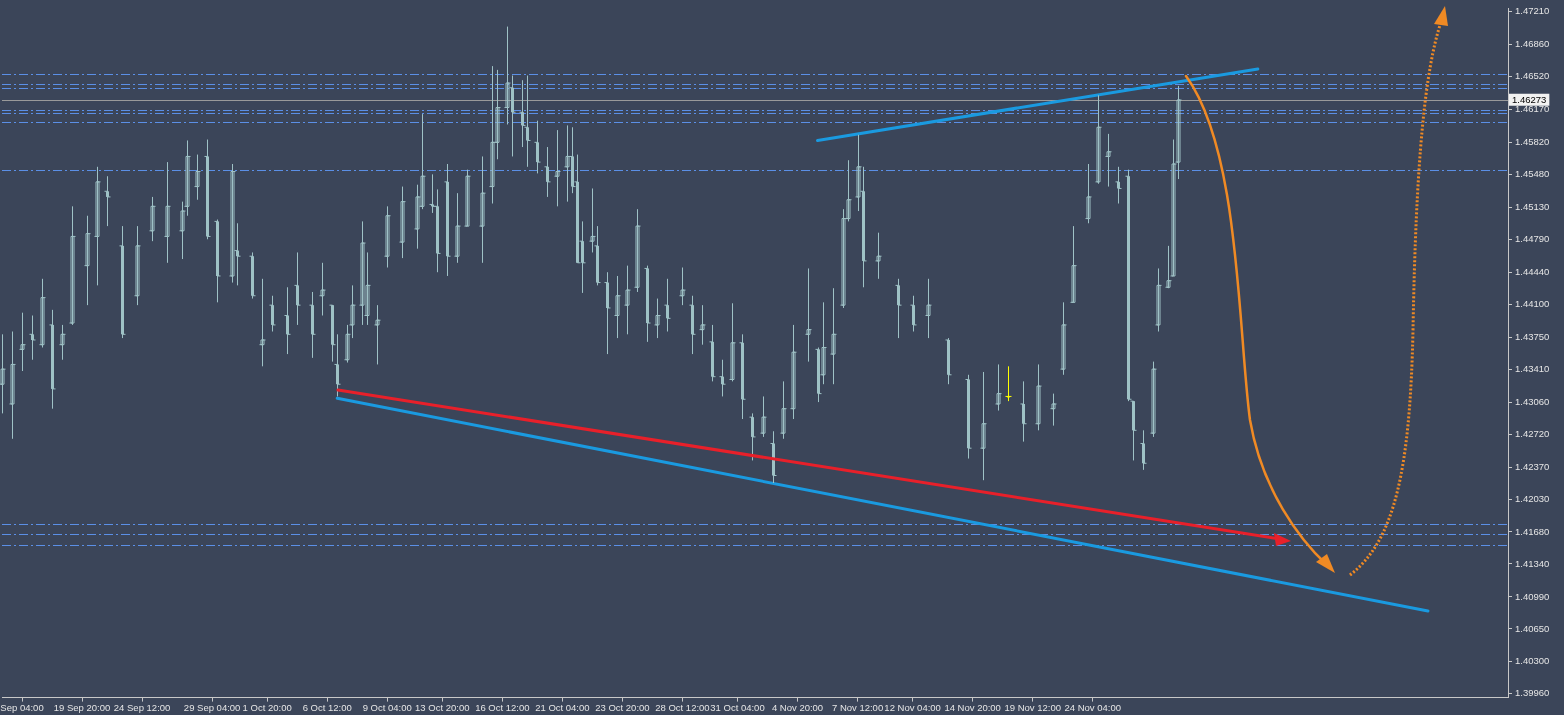 This screenshot has height=715, width=1564. Describe the element at coordinates (1532, 11) in the screenshot. I see `y-tick-label: 1.47210` at that location.